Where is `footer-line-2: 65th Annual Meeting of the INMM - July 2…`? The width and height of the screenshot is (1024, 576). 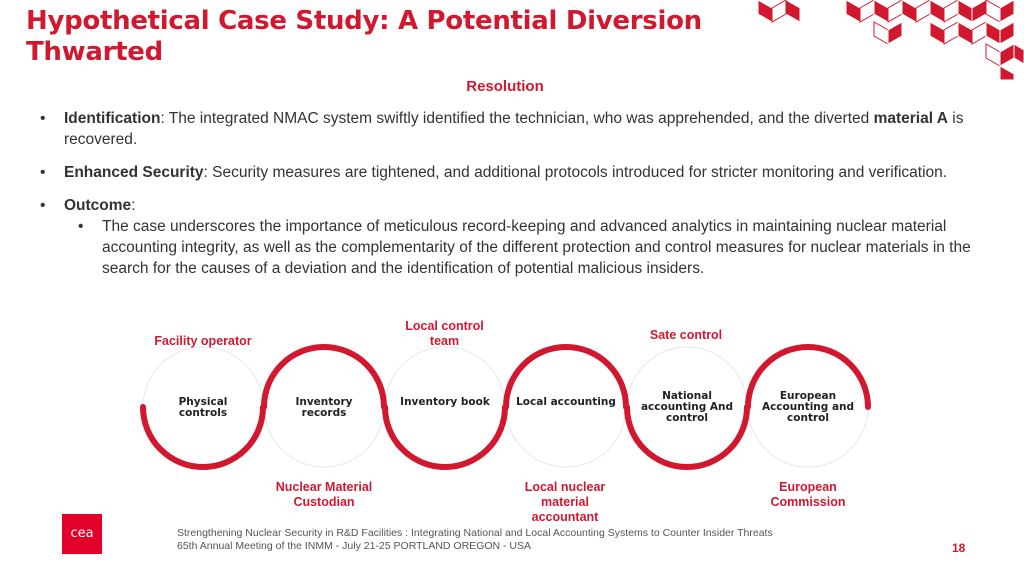
footer-line-2: 65th Annual Meeting of the INMM - July 2… is located at coordinates (354, 546).